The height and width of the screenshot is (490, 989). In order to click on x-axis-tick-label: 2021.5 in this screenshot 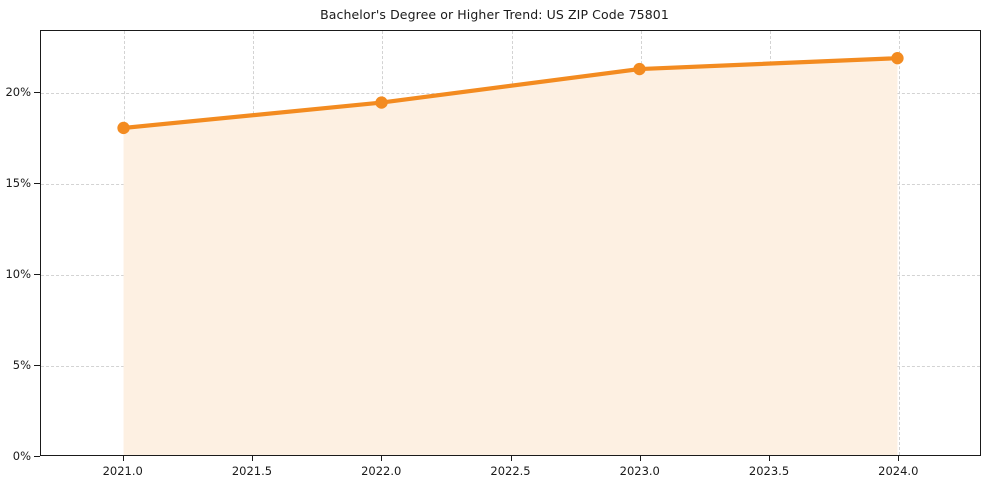, I will do `click(252, 471)`.